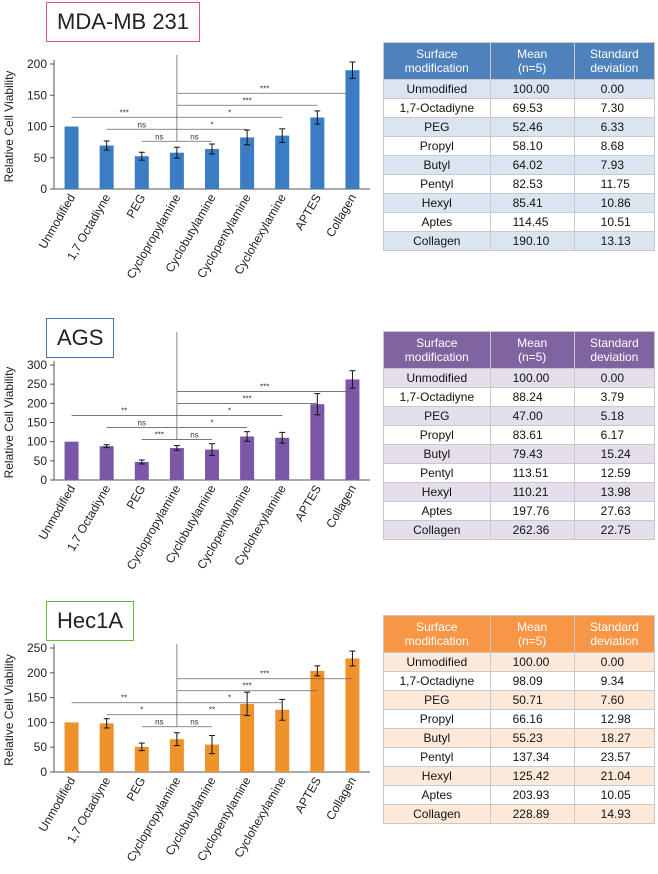 The image size is (658, 874). What do you see at coordinates (532, 184) in the screenshot?
I see `table-cell: 82.53` at bounding box center [532, 184].